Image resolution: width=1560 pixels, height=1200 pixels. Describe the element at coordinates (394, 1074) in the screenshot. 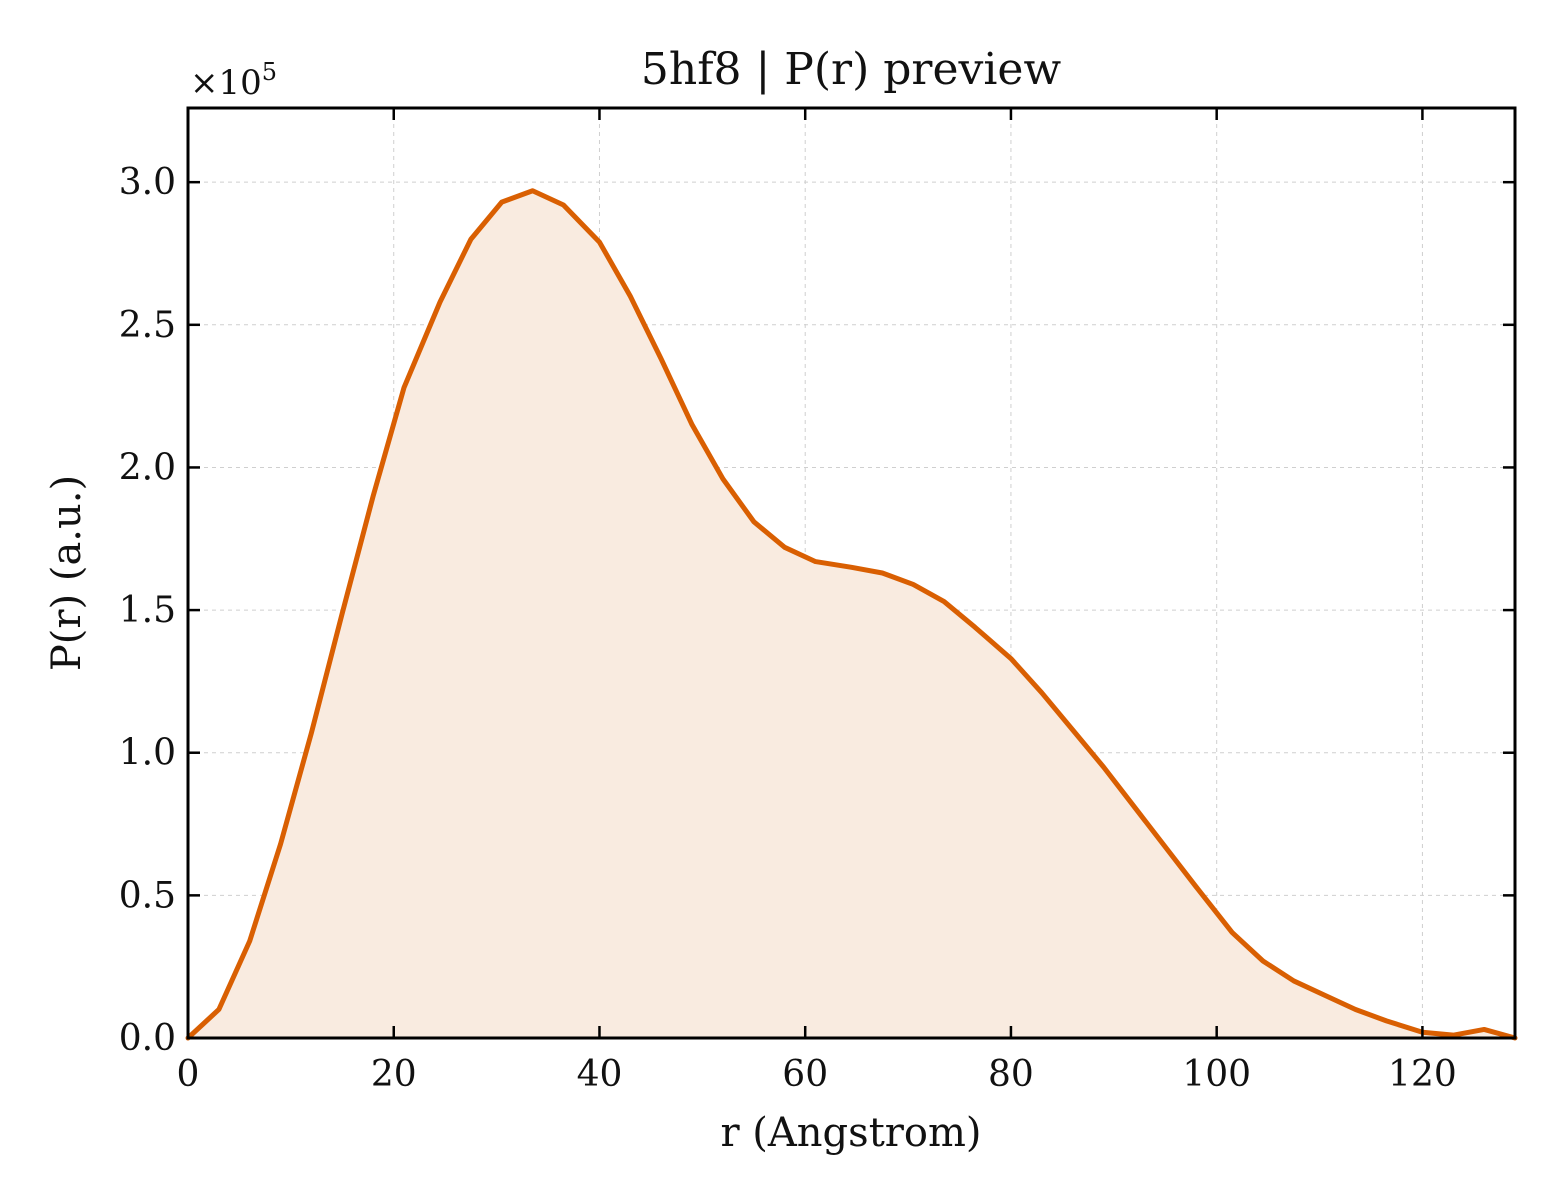

I see `x-tick-label-1: 20` at that location.